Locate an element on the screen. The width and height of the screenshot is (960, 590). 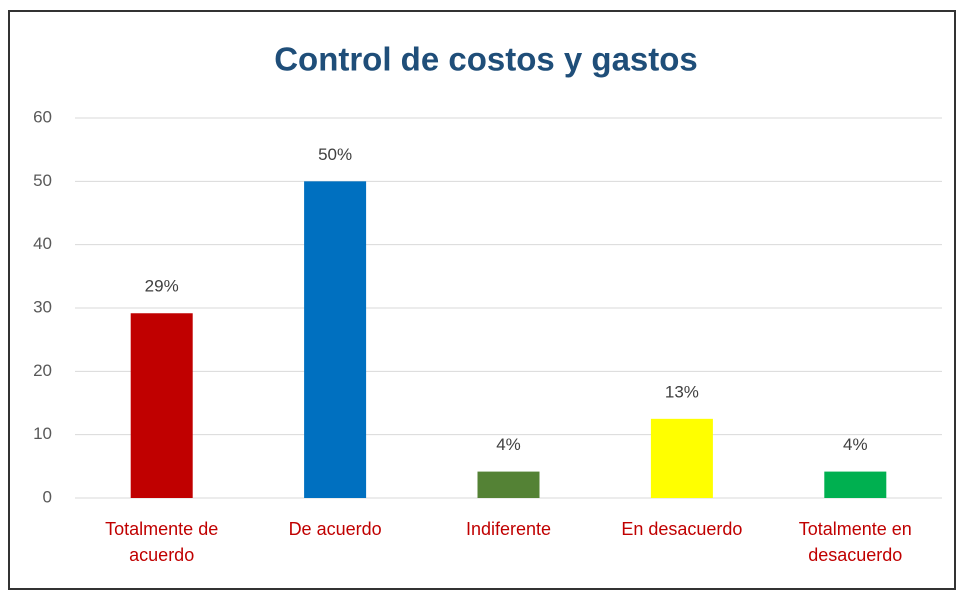
data-label: 50% is located at coordinates (335, 154).